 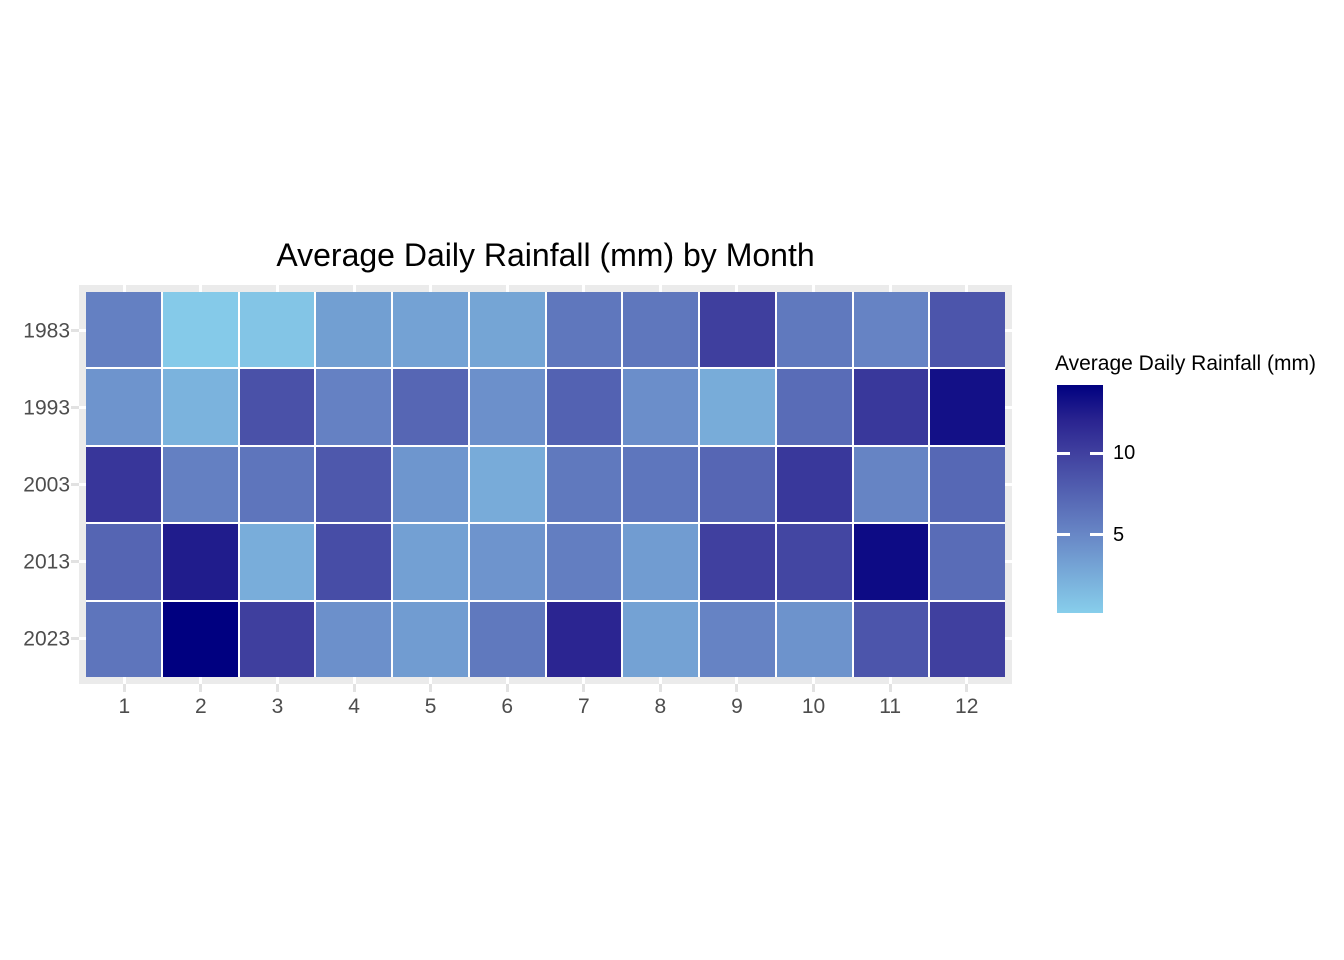 What do you see at coordinates (46, 561) in the screenshot?
I see `y-axis-label: 2013` at bounding box center [46, 561].